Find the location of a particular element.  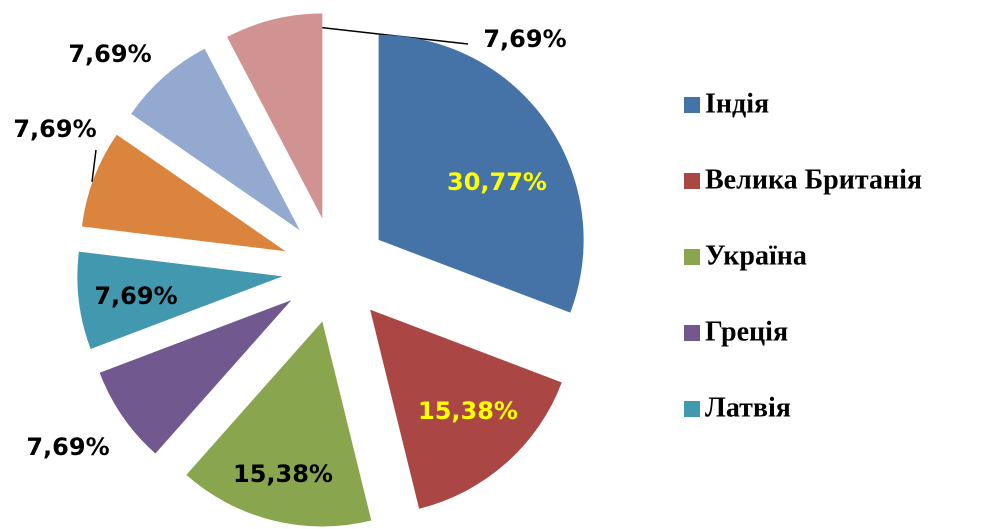

data-label: 30,77% is located at coordinates (497, 182).